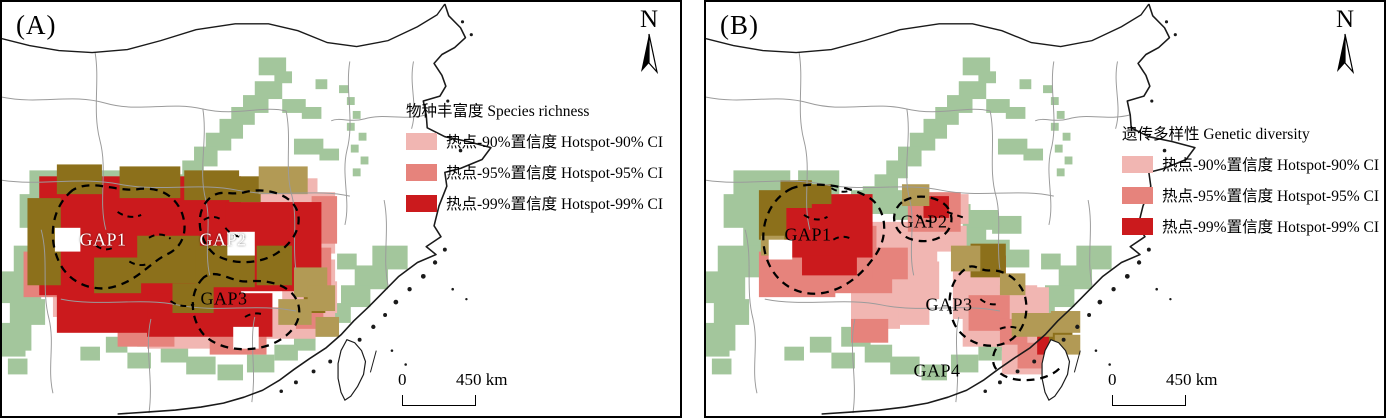 This screenshot has width=1387, height=418. I want to click on gap1-label-a: GAP1, so click(103, 239).